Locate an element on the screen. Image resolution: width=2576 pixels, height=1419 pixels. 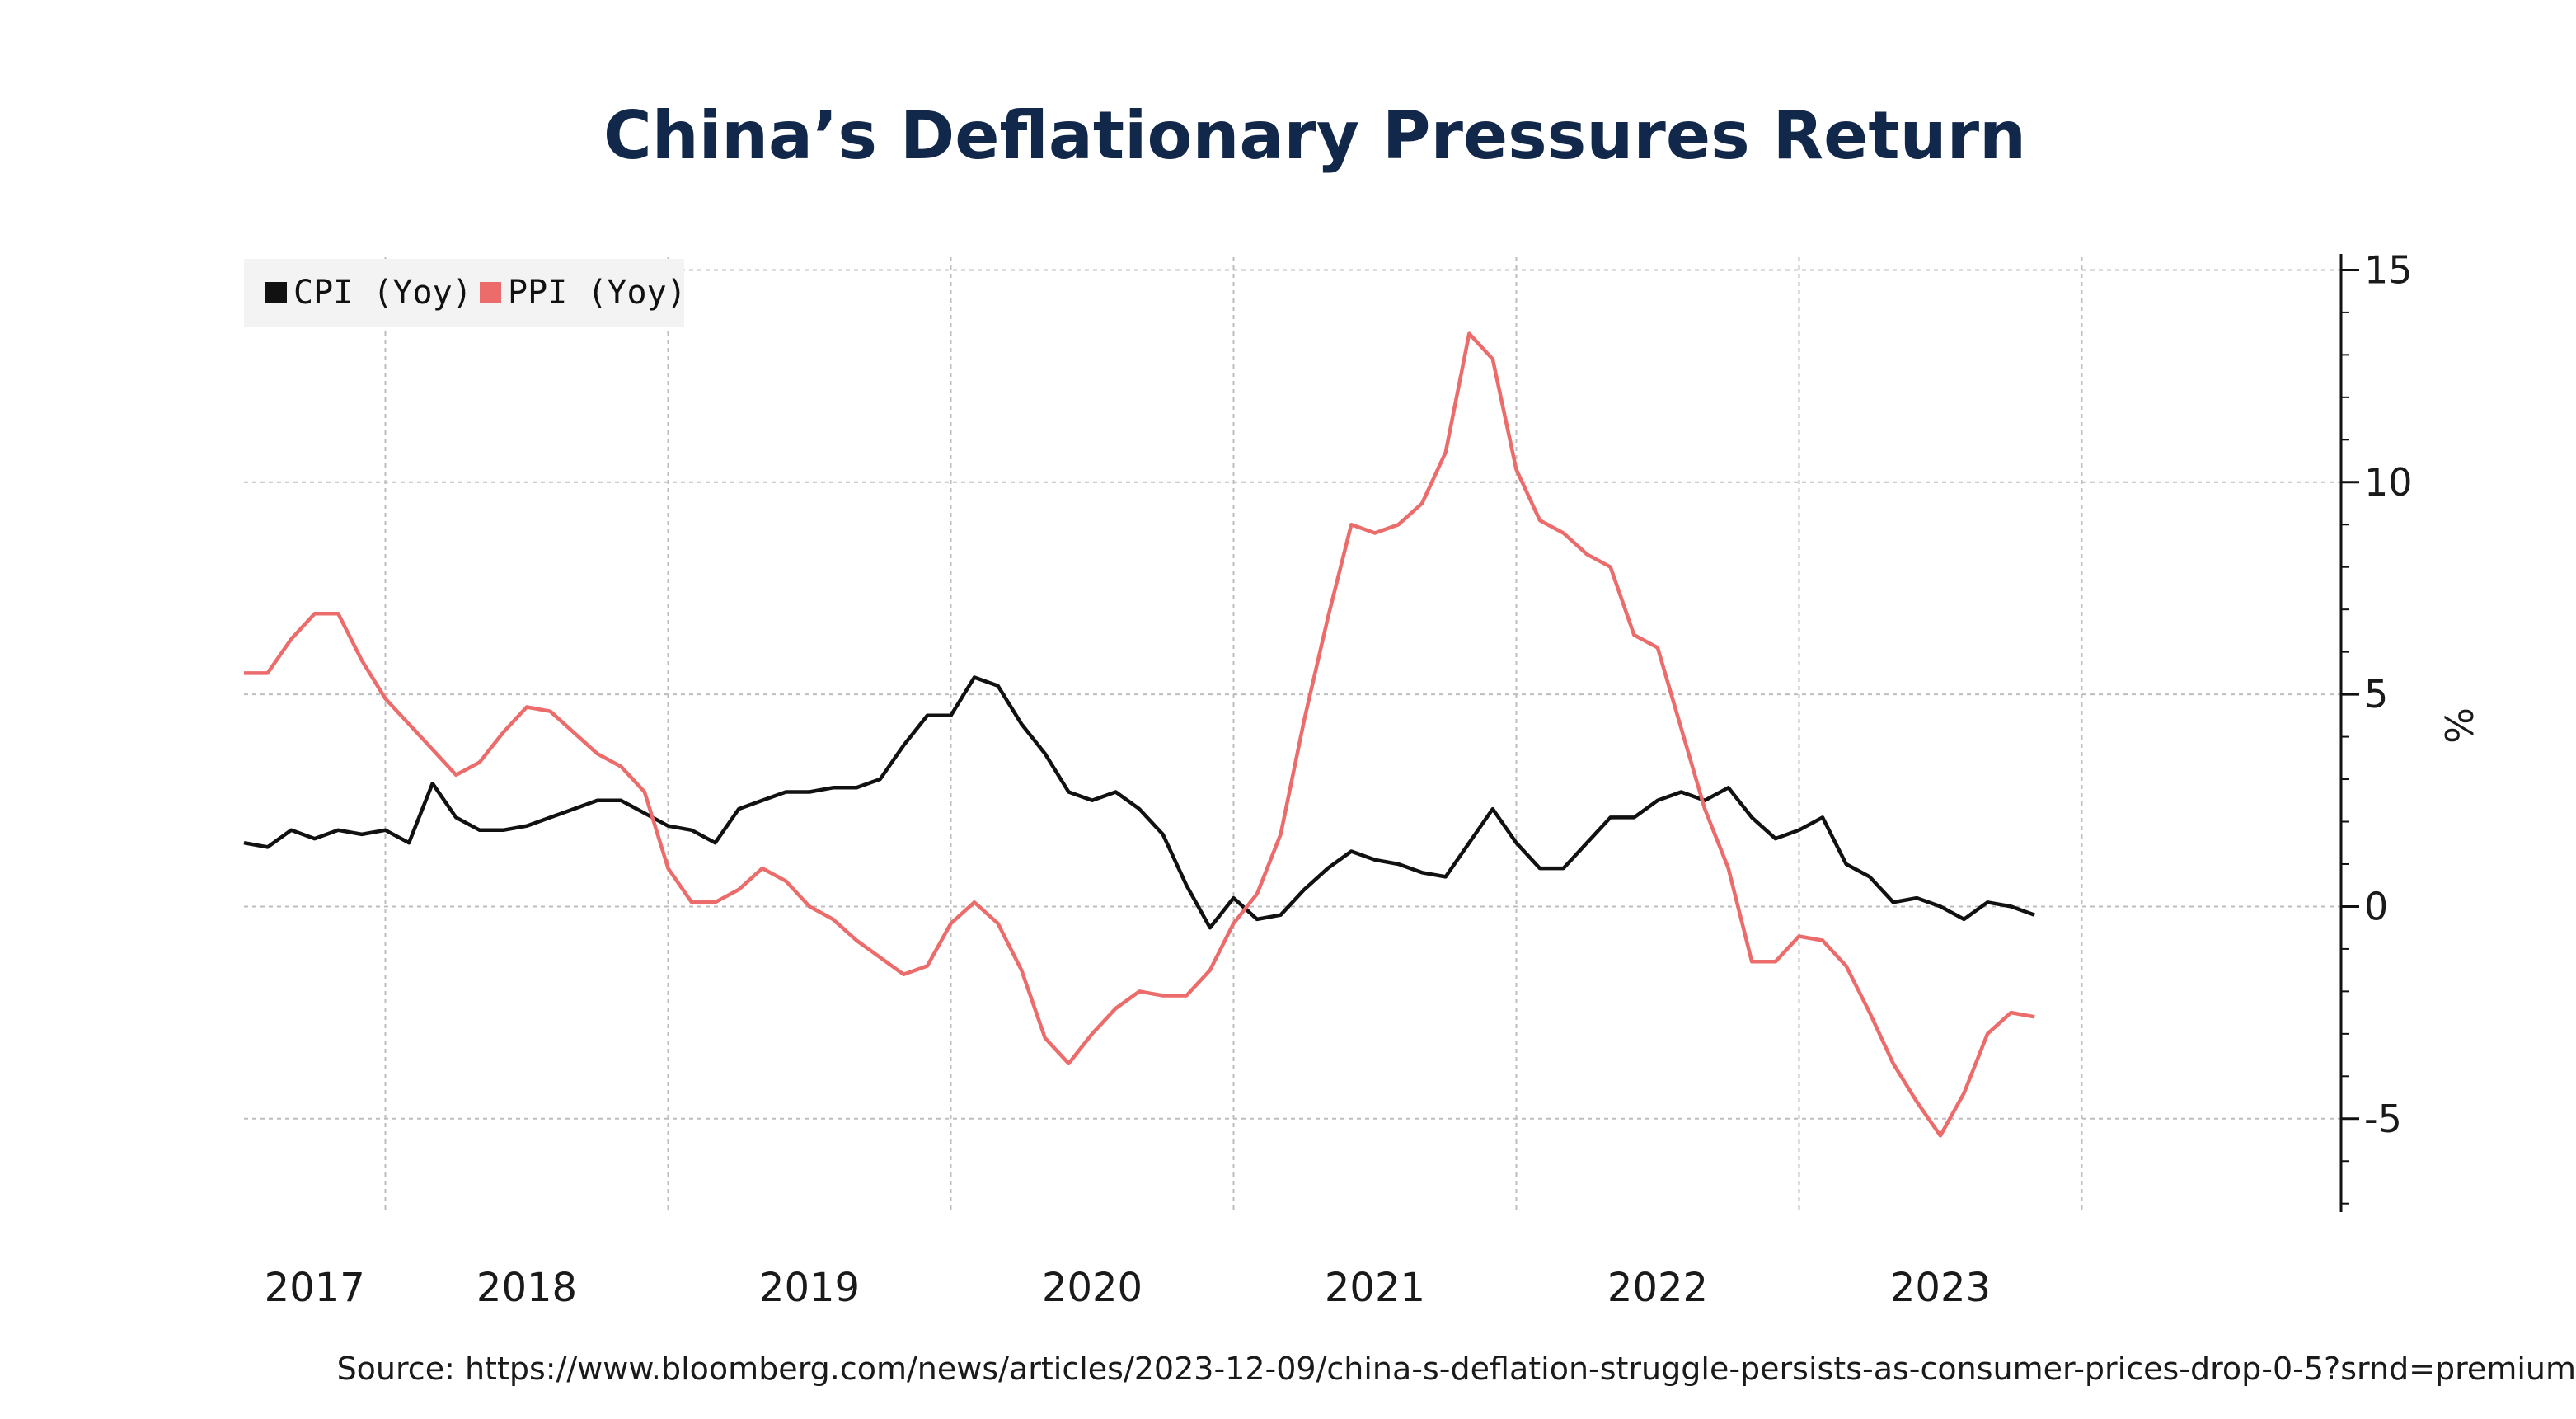
x-tick-label: 2019 is located at coordinates (809, 1288).